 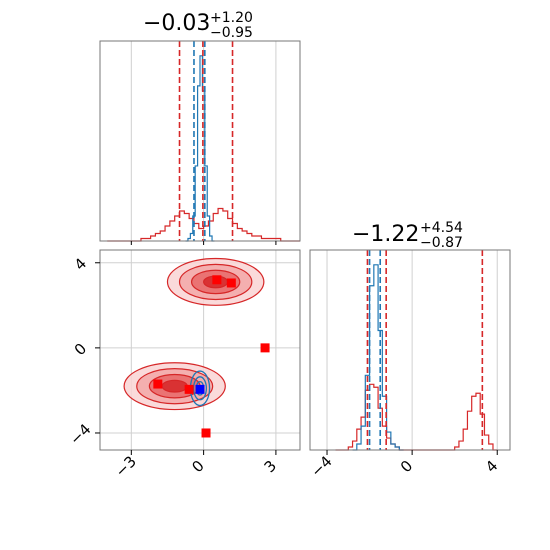 I want to click on joint-frame, so click(x=200, y=350).